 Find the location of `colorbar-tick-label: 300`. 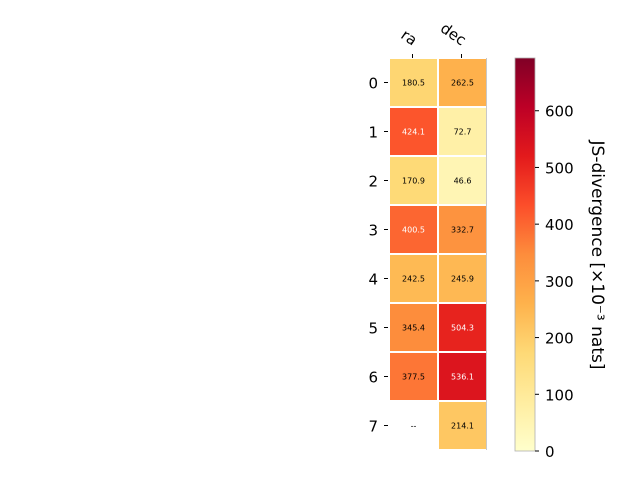

colorbar-tick-label: 300 is located at coordinates (559, 282).